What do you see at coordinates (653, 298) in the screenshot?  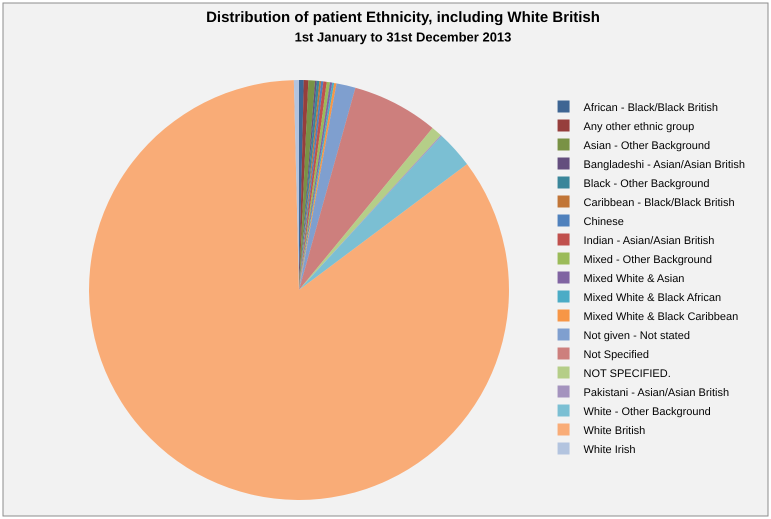 I see `legend-label: Mixed White & Black African` at bounding box center [653, 298].